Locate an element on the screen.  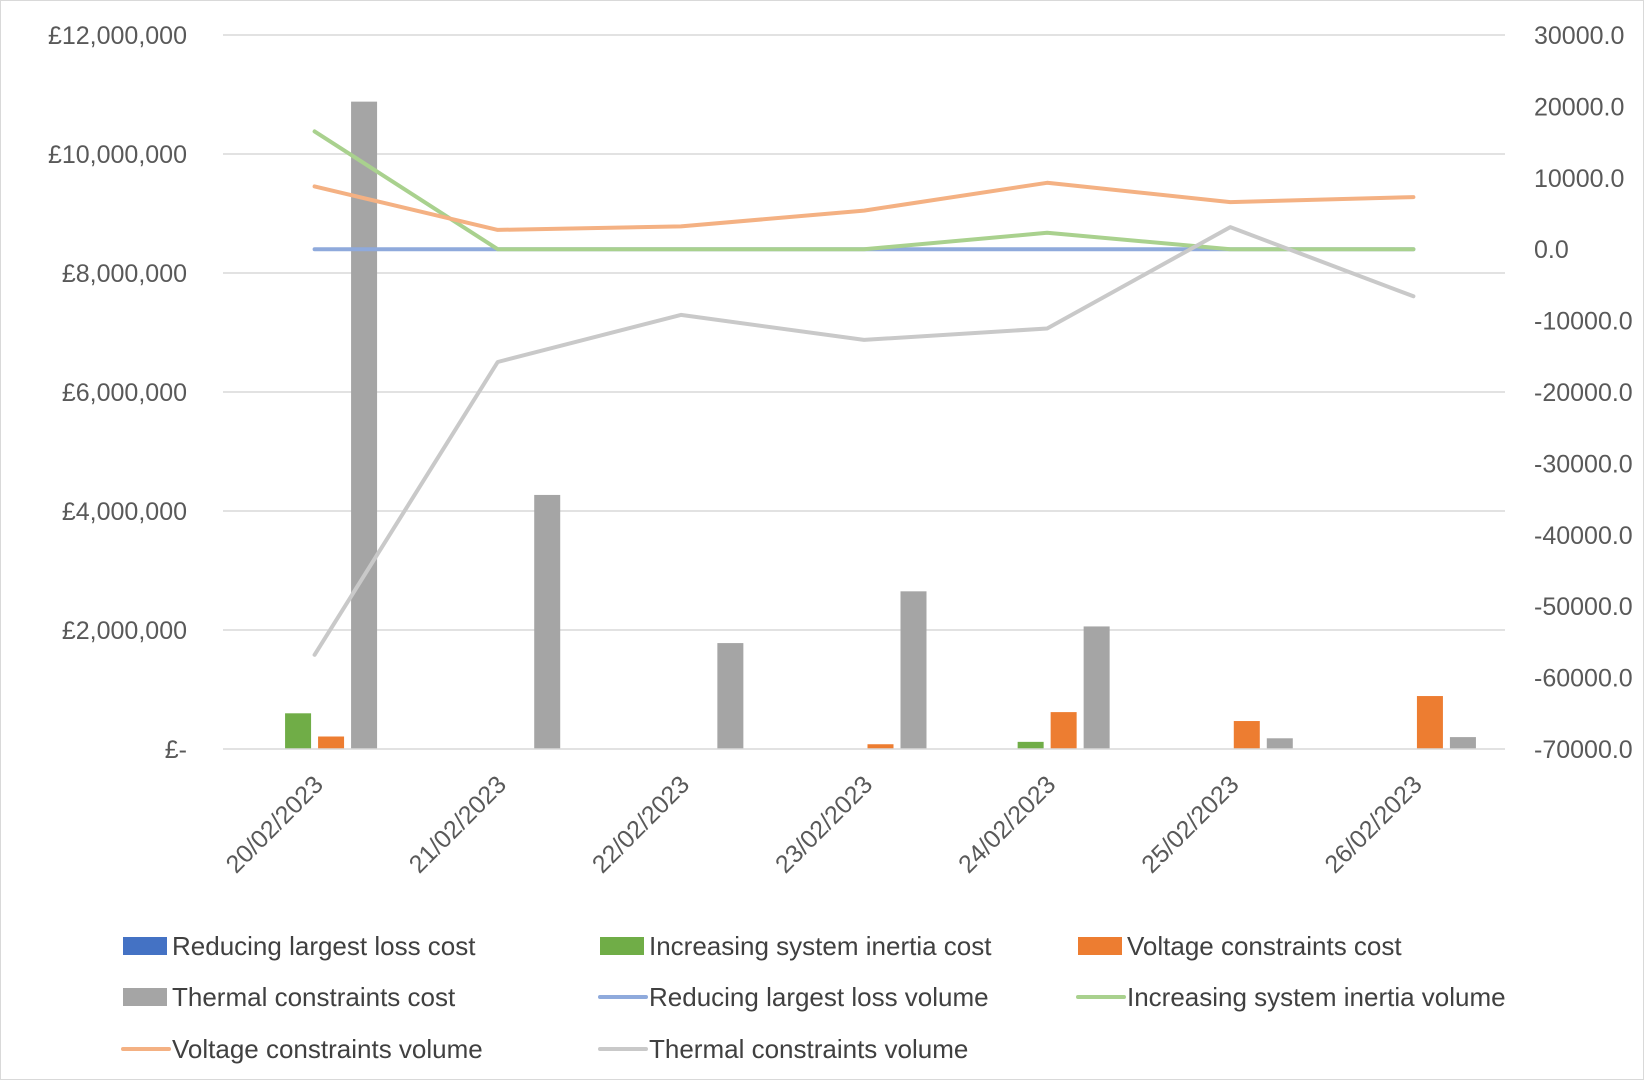
y-left-tick-label: £- is located at coordinates (176, 750).